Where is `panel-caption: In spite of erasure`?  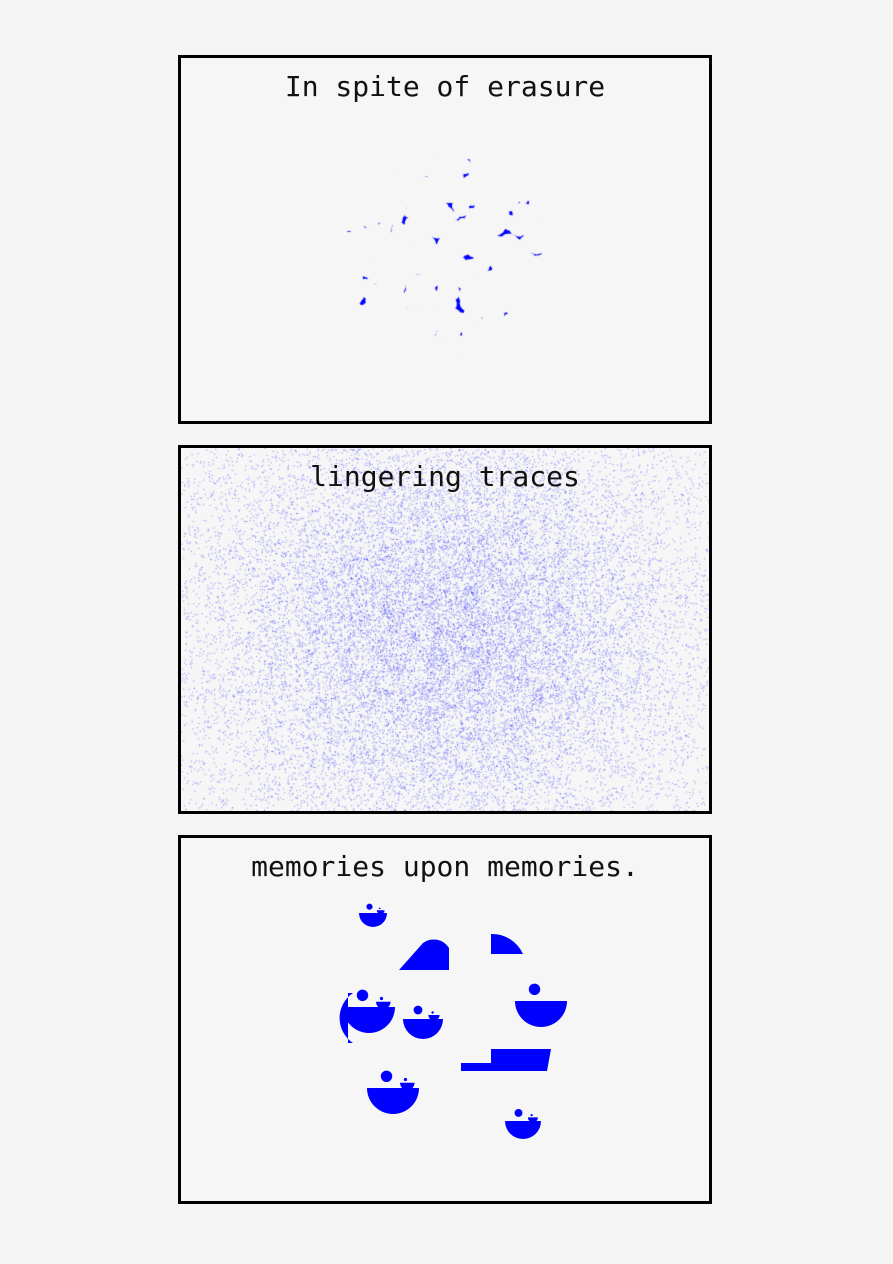 panel-caption: In spite of erasure is located at coordinates (445, 86).